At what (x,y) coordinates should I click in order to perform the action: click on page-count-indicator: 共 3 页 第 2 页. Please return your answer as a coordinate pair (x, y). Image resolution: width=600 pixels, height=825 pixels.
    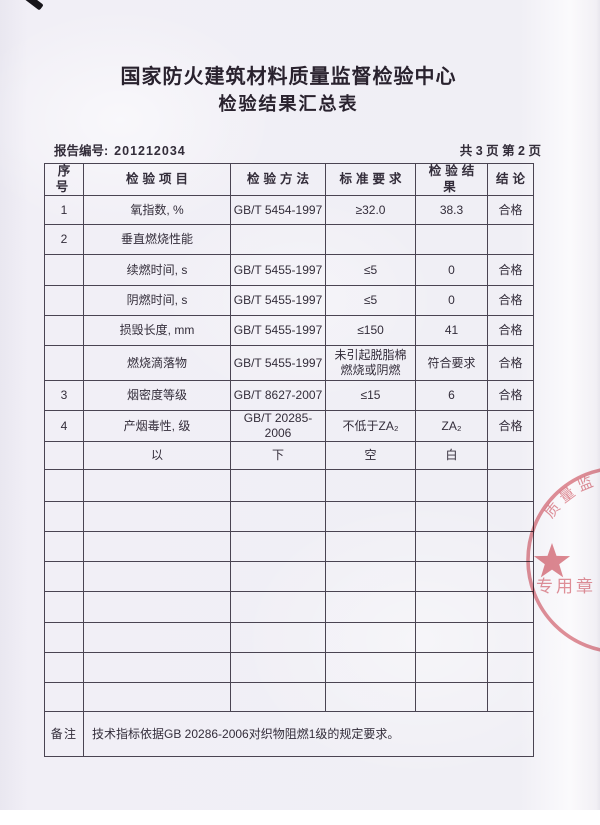
    Looking at the image, I should click on (500, 151).